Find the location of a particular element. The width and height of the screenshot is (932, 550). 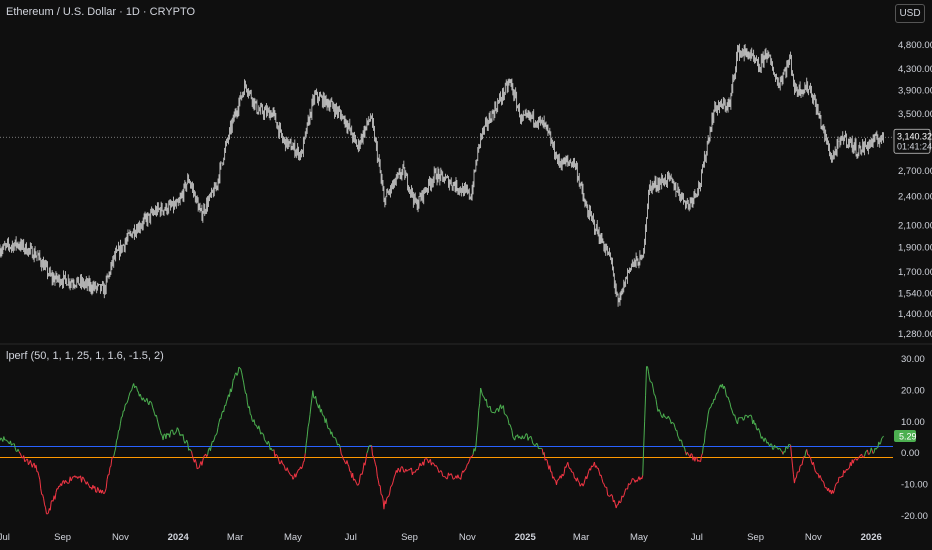

time-tick-label: Sep is located at coordinates (755, 537).